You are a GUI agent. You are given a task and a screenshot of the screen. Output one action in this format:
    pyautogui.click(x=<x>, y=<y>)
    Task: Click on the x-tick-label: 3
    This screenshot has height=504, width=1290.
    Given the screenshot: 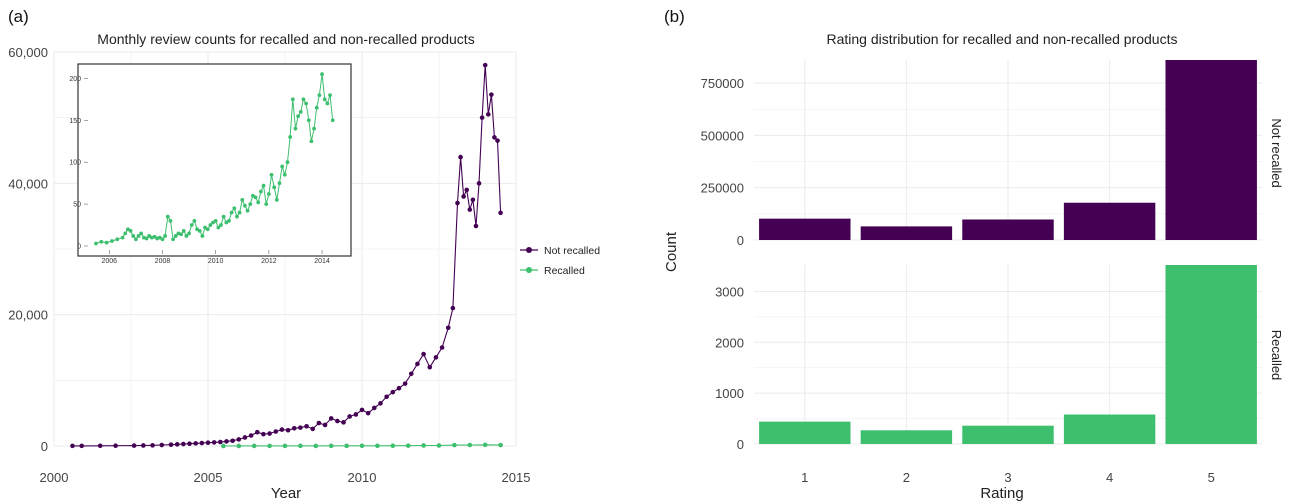 What is the action you would take?
    pyautogui.click(x=1007, y=477)
    